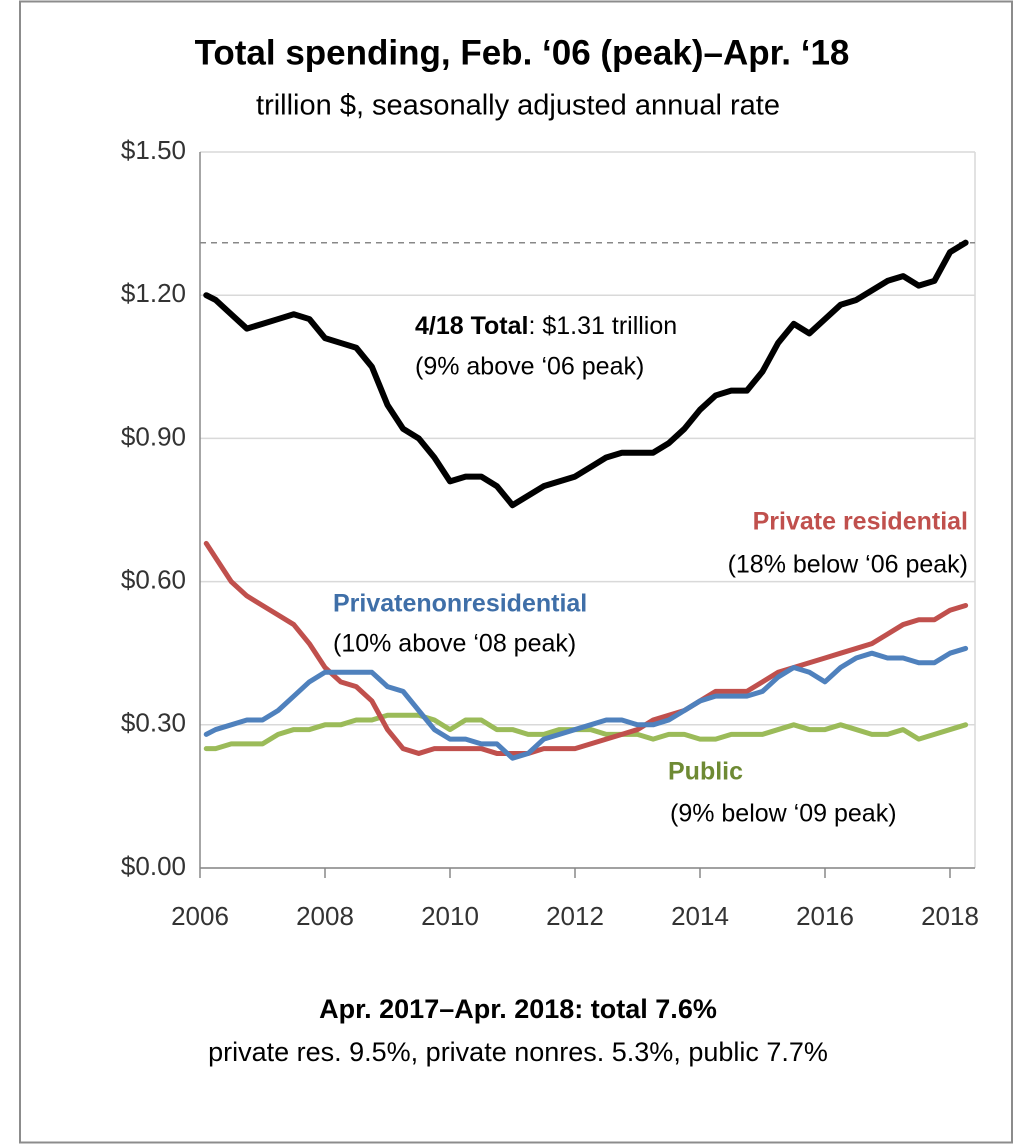  Describe the element at coordinates (575, 916) in the screenshot. I see `x-tick-label: 2012` at that location.